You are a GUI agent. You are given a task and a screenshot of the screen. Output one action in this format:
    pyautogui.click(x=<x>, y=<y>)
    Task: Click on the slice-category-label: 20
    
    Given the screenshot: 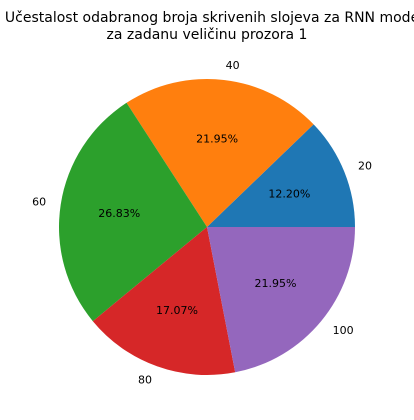 What is the action you would take?
    pyautogui.click(x=365, y=166)
    